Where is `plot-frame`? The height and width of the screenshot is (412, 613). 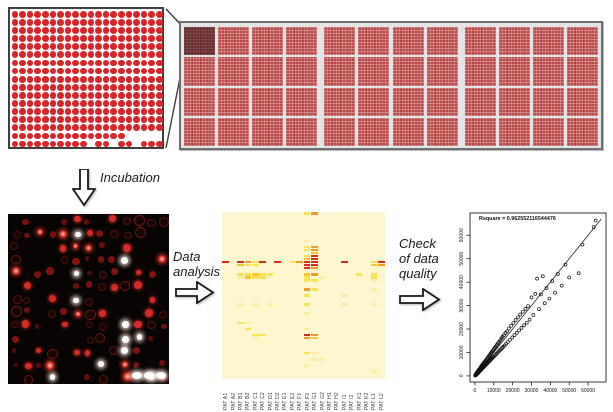
plot-frame is located at coordinates (538, 297).